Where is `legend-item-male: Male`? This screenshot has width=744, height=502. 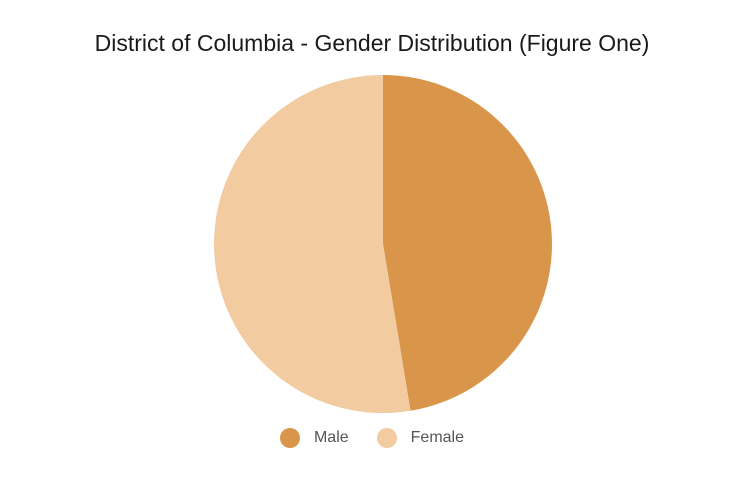
legend-item-male: Male is located at coordinates (314, 438).